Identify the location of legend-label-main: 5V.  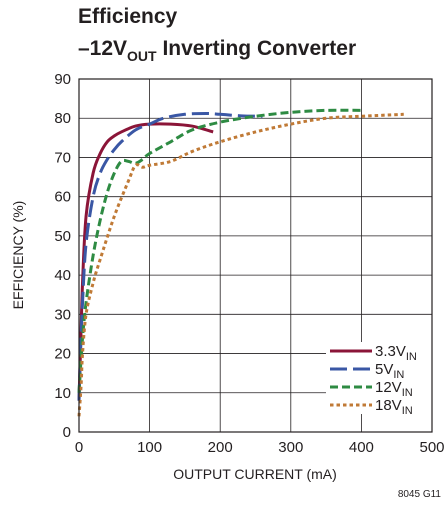
(384, 369).